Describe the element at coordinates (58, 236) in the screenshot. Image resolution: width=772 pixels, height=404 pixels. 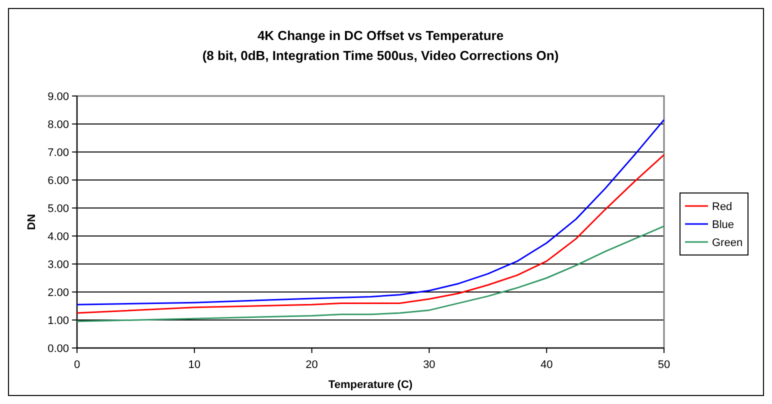
I see `y-tick-label: 4.00` at that location.